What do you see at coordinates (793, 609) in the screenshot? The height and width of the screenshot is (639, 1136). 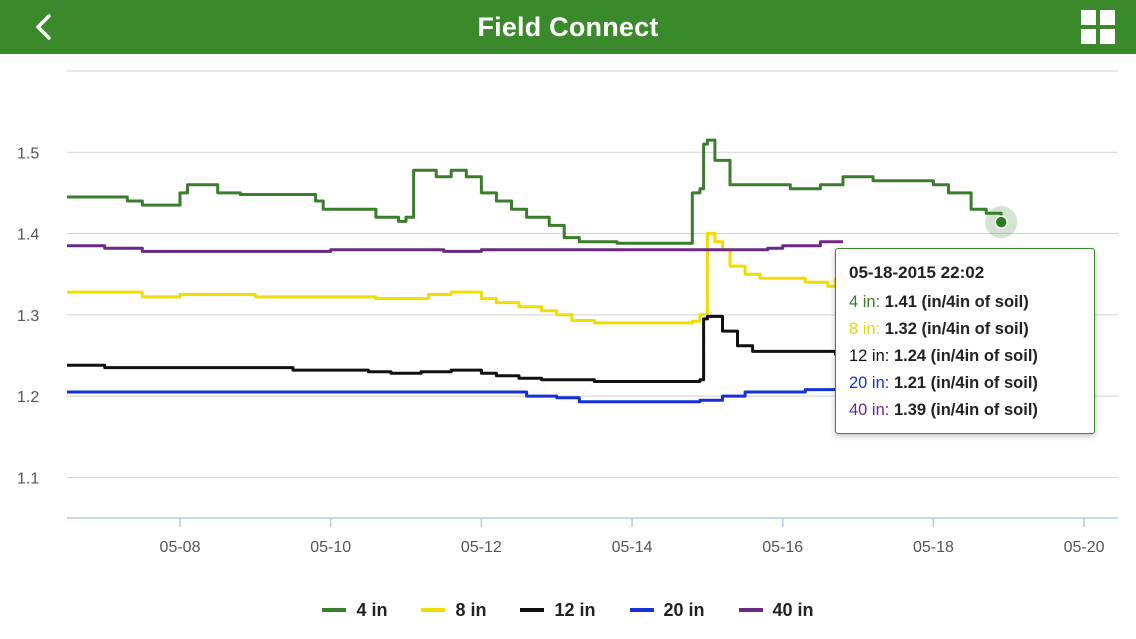 I see `legend-label: 40 in` at bounding box center [793, 609].